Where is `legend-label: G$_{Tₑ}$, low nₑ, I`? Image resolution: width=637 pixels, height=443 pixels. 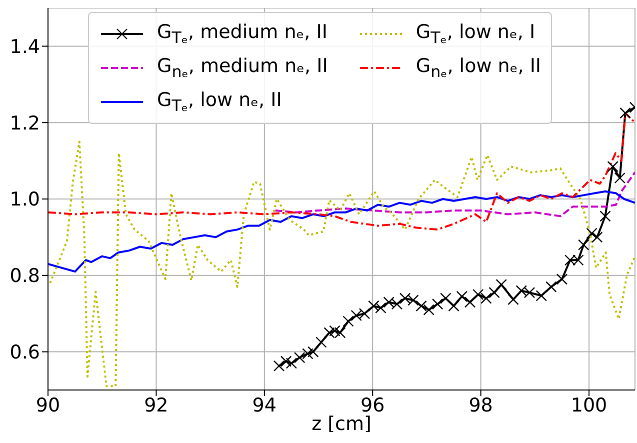
legend-label: G$_{Tₑ}$, low nₑ, I is located at coordinates (476, 34).